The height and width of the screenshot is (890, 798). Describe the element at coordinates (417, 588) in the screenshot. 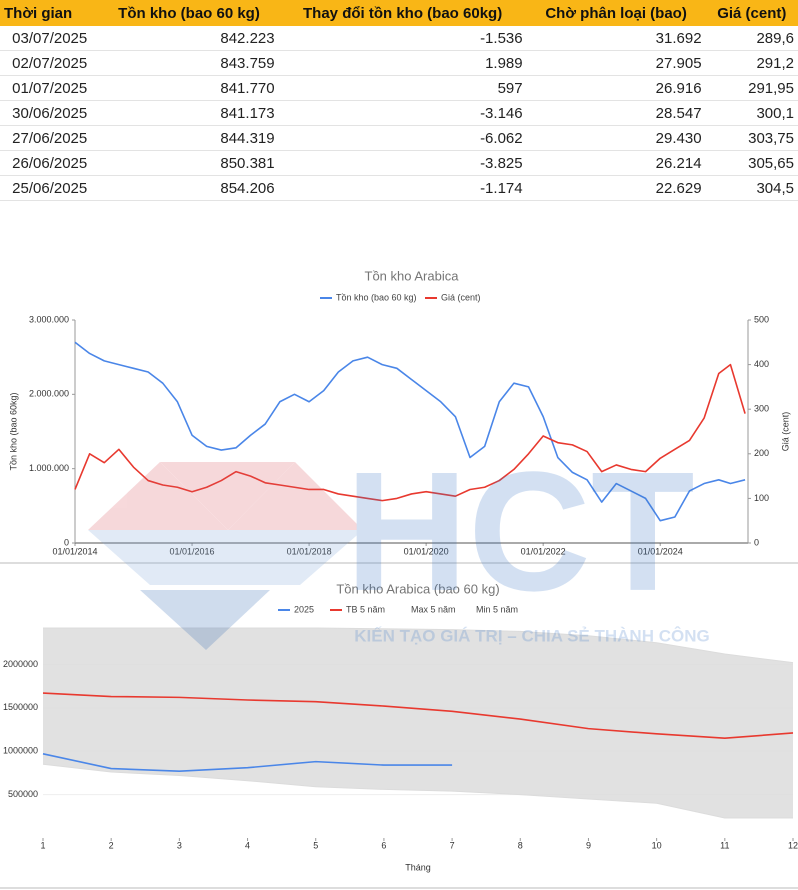

I see `chart-title: Tồn kho Arabica (bao 60 kg)` at that location.